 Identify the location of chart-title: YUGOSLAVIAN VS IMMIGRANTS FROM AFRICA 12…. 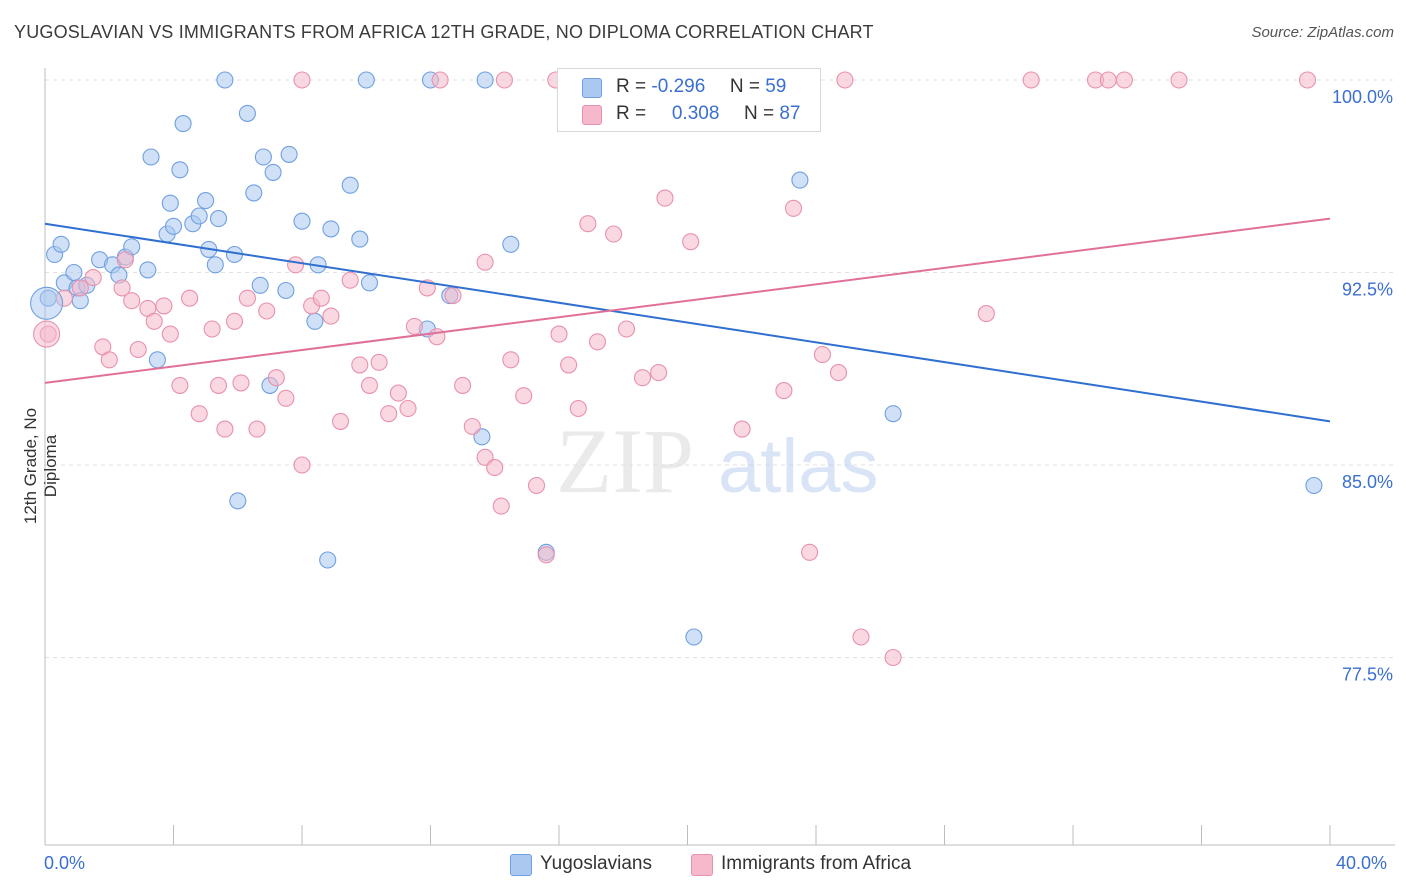
(444, 32).